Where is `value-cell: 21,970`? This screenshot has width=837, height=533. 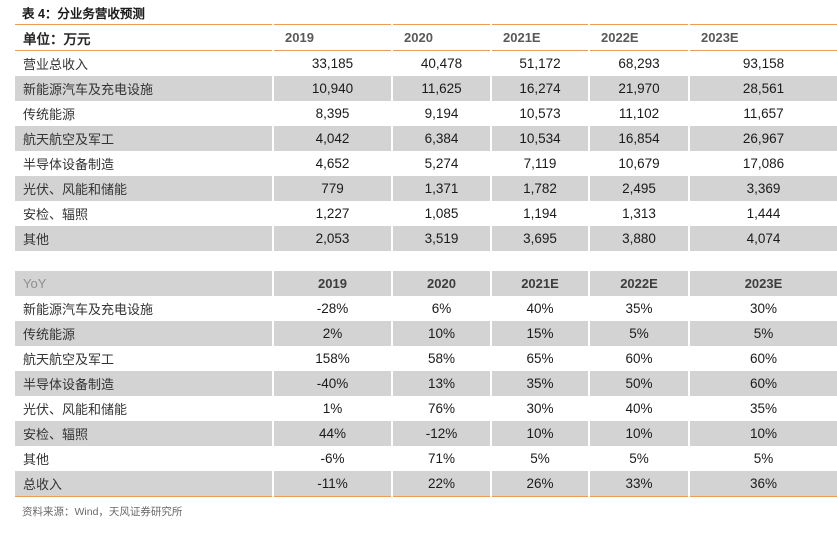
value-cell: 21,970 is located at coordinates (638, 88).